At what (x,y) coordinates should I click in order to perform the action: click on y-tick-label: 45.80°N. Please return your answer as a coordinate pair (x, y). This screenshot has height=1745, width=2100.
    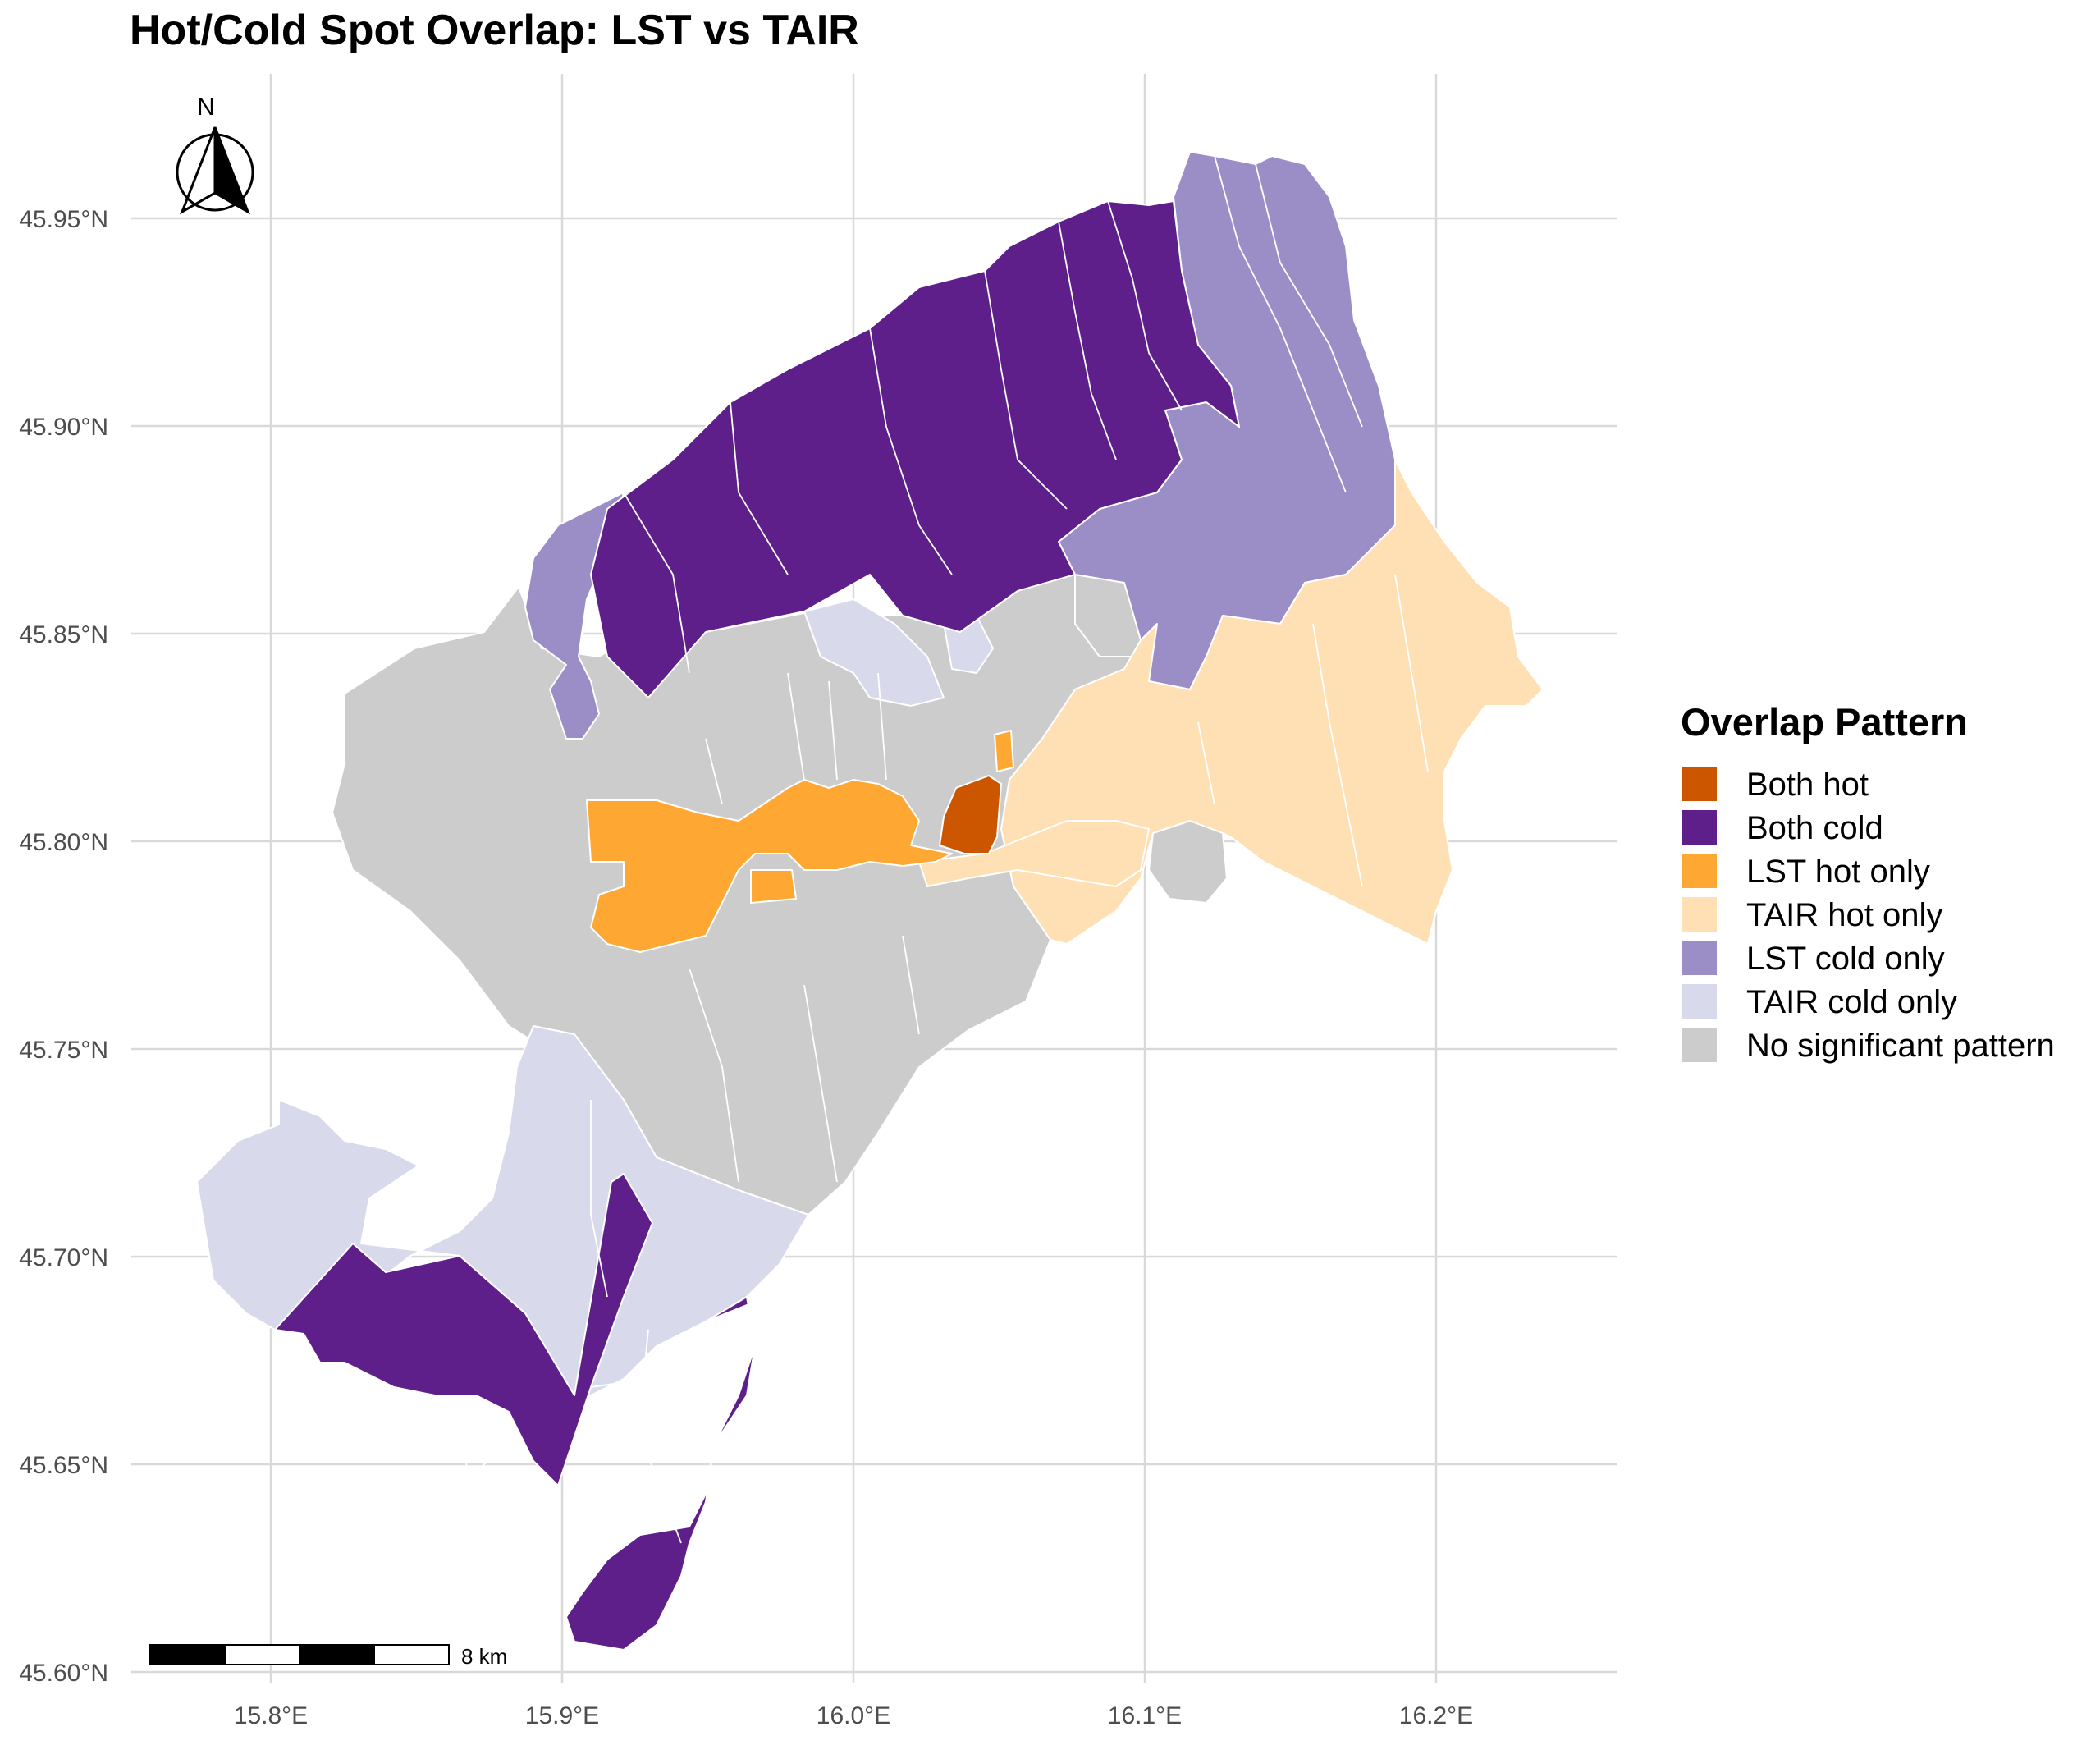
    Looking at the image, I should click on (63, 842).